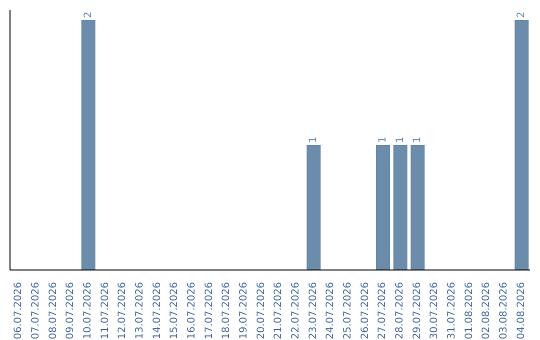  Describe the element at coordinates (434, 311) in the screenshot. I see `x-tick-label: 30.07.2026` at that location.